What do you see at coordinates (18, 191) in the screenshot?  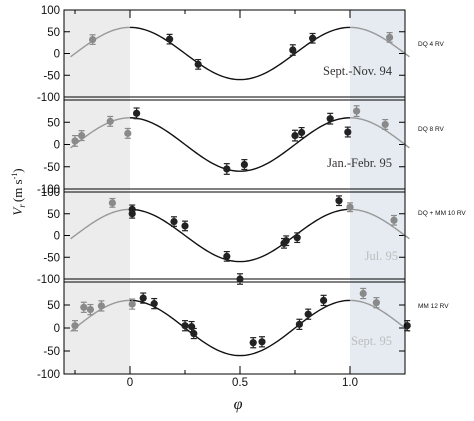 I see `y-axis-title: Vr (m s-1)` at bounding box center [18, 191].